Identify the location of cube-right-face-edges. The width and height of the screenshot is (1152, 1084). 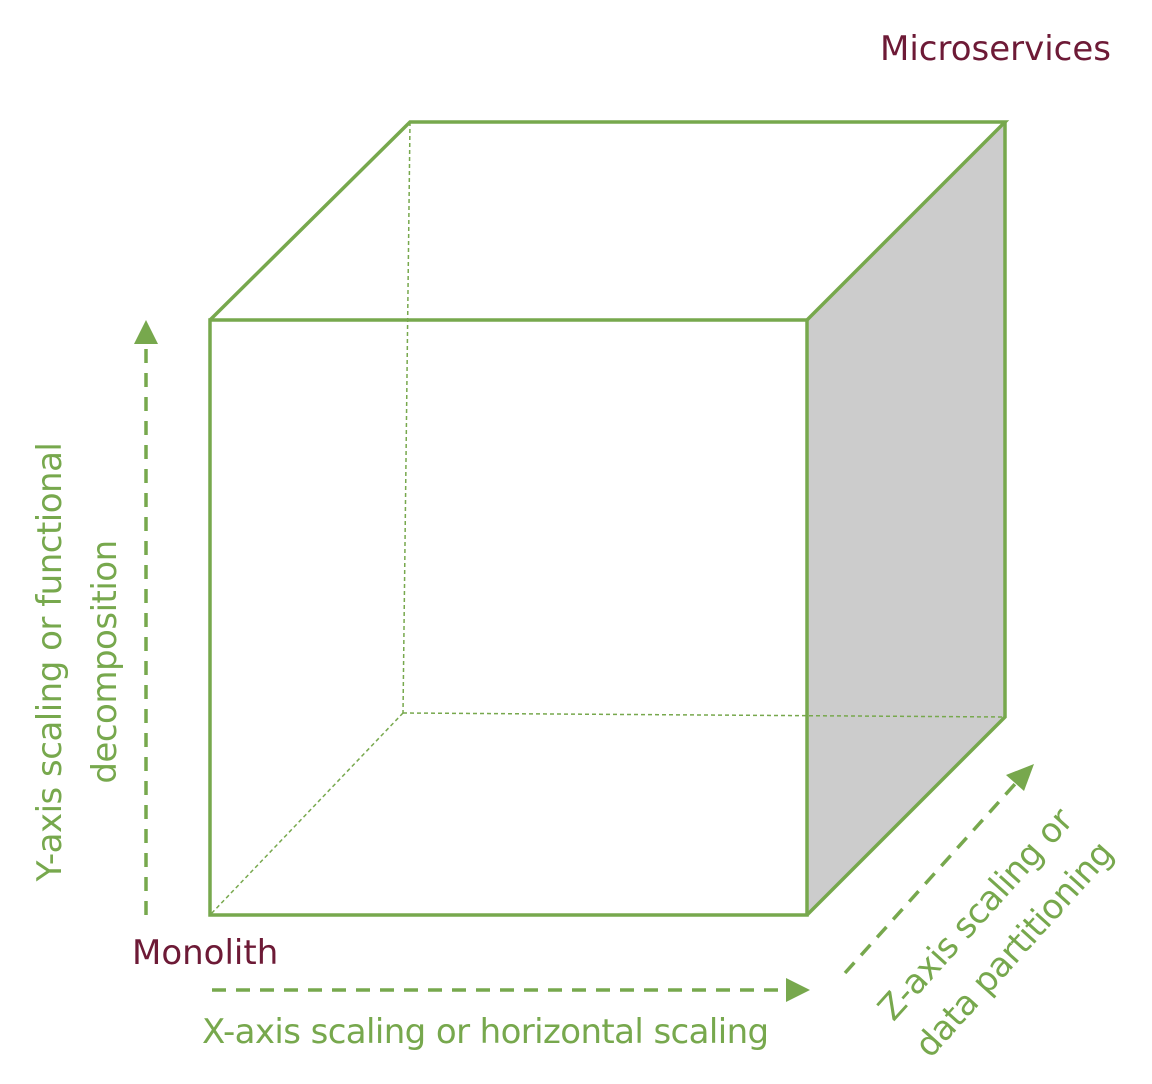
(906, 519).